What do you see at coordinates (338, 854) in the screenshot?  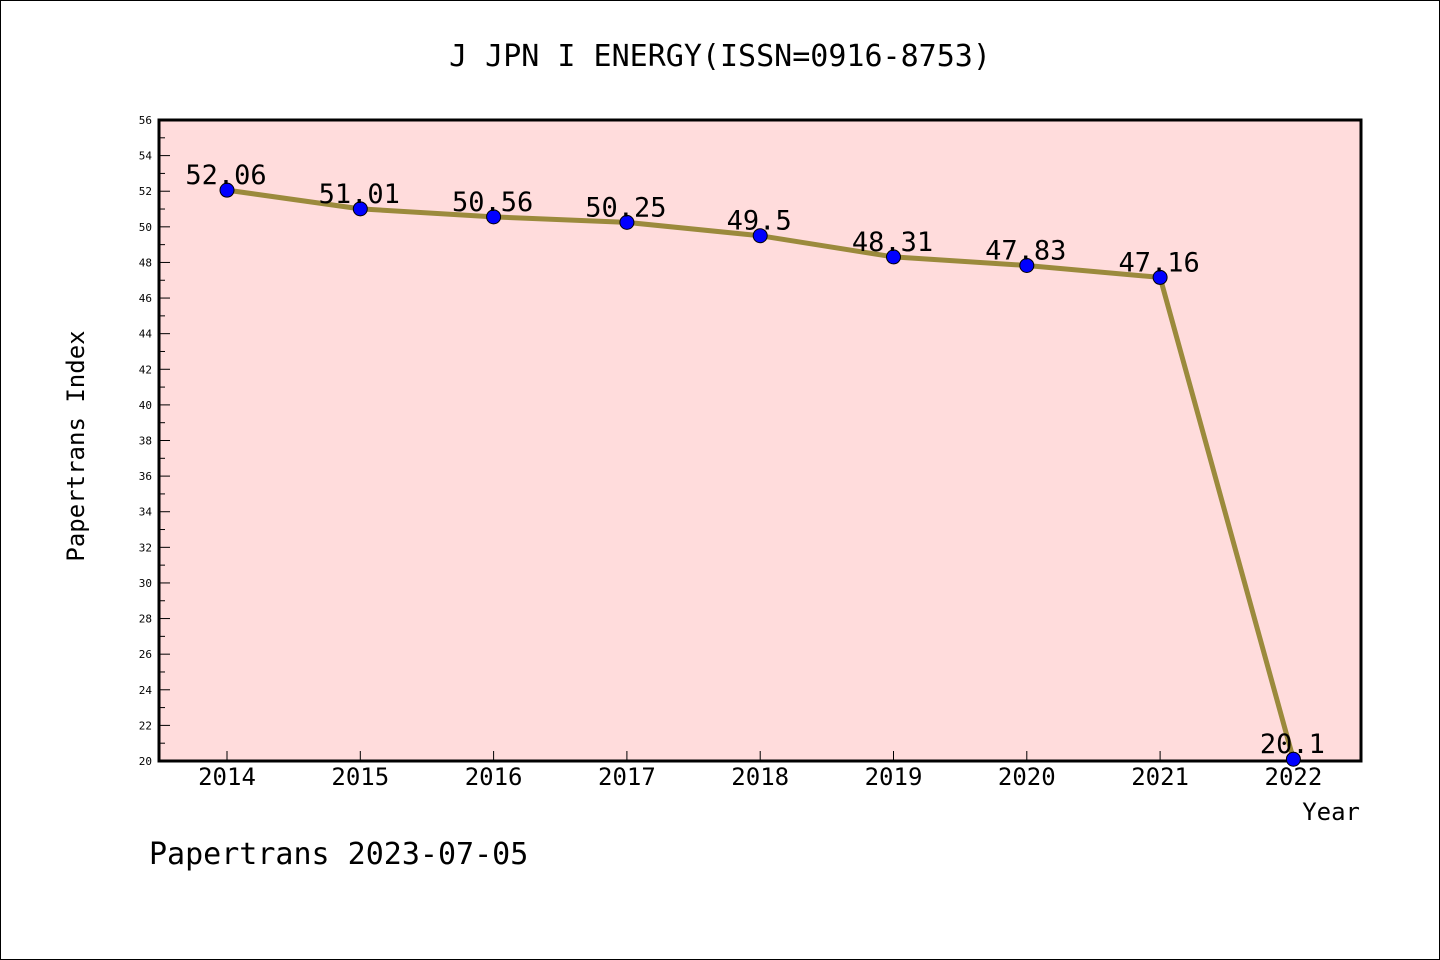 I see `footer-text: Papertrans 2023-07-05` at bounding box center [338, 854].